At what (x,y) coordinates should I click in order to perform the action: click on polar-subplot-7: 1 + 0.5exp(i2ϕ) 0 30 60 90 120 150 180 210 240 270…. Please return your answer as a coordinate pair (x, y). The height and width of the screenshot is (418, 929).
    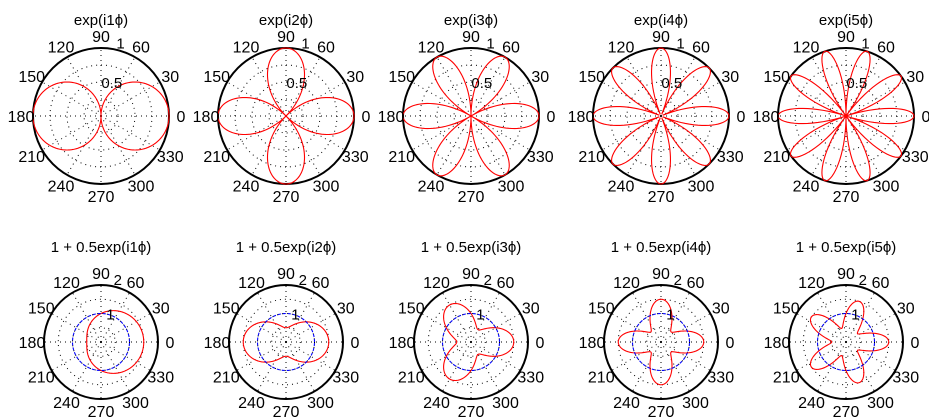
    Looking at the image, I should click on (282, 328).